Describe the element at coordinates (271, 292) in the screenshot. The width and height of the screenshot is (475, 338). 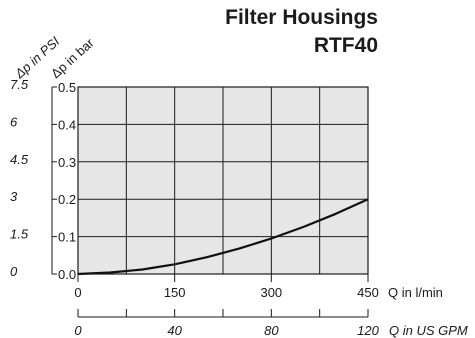
I see `x-axis-lmin-tick-label: 300` at that location.